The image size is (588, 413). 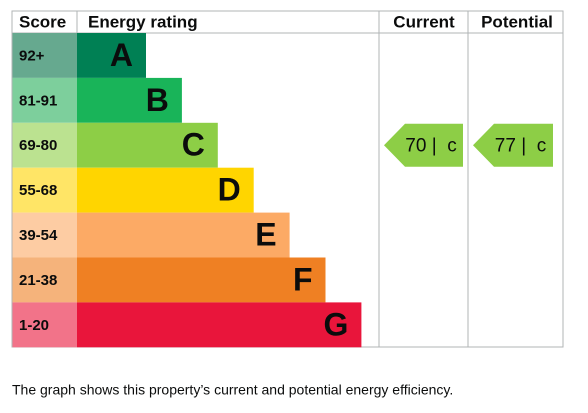 What do you see at coordinates (143, 21) in the screenshot?
I see `header-rating: Energy rating` at bounding box center [143, 21].